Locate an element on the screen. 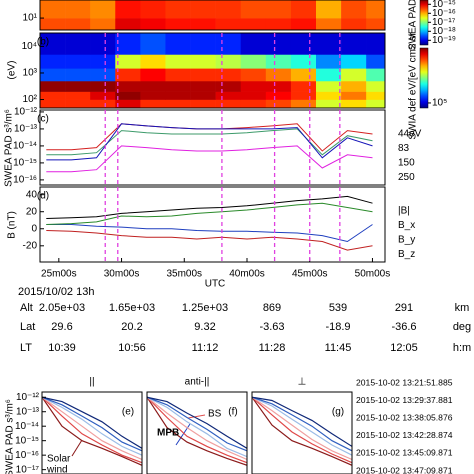  panel-label: (g) is located at coordinates (338, 412).